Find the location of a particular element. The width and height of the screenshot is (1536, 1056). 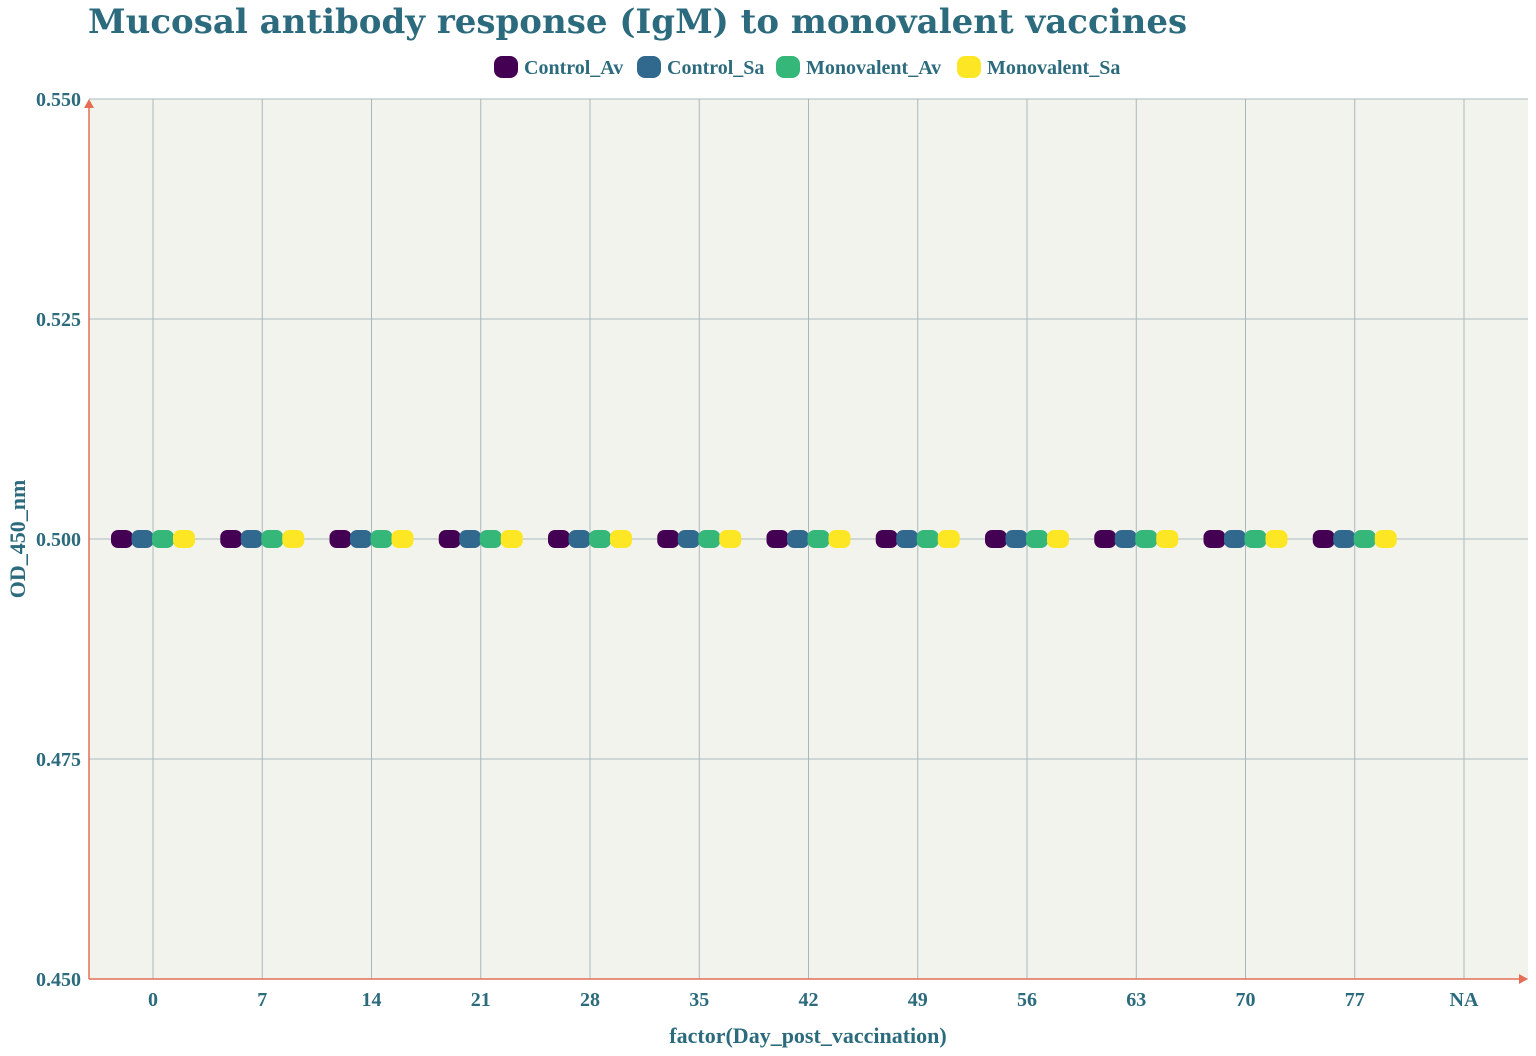

x-tick-label: 14 is located at coordinates (372, 1000).